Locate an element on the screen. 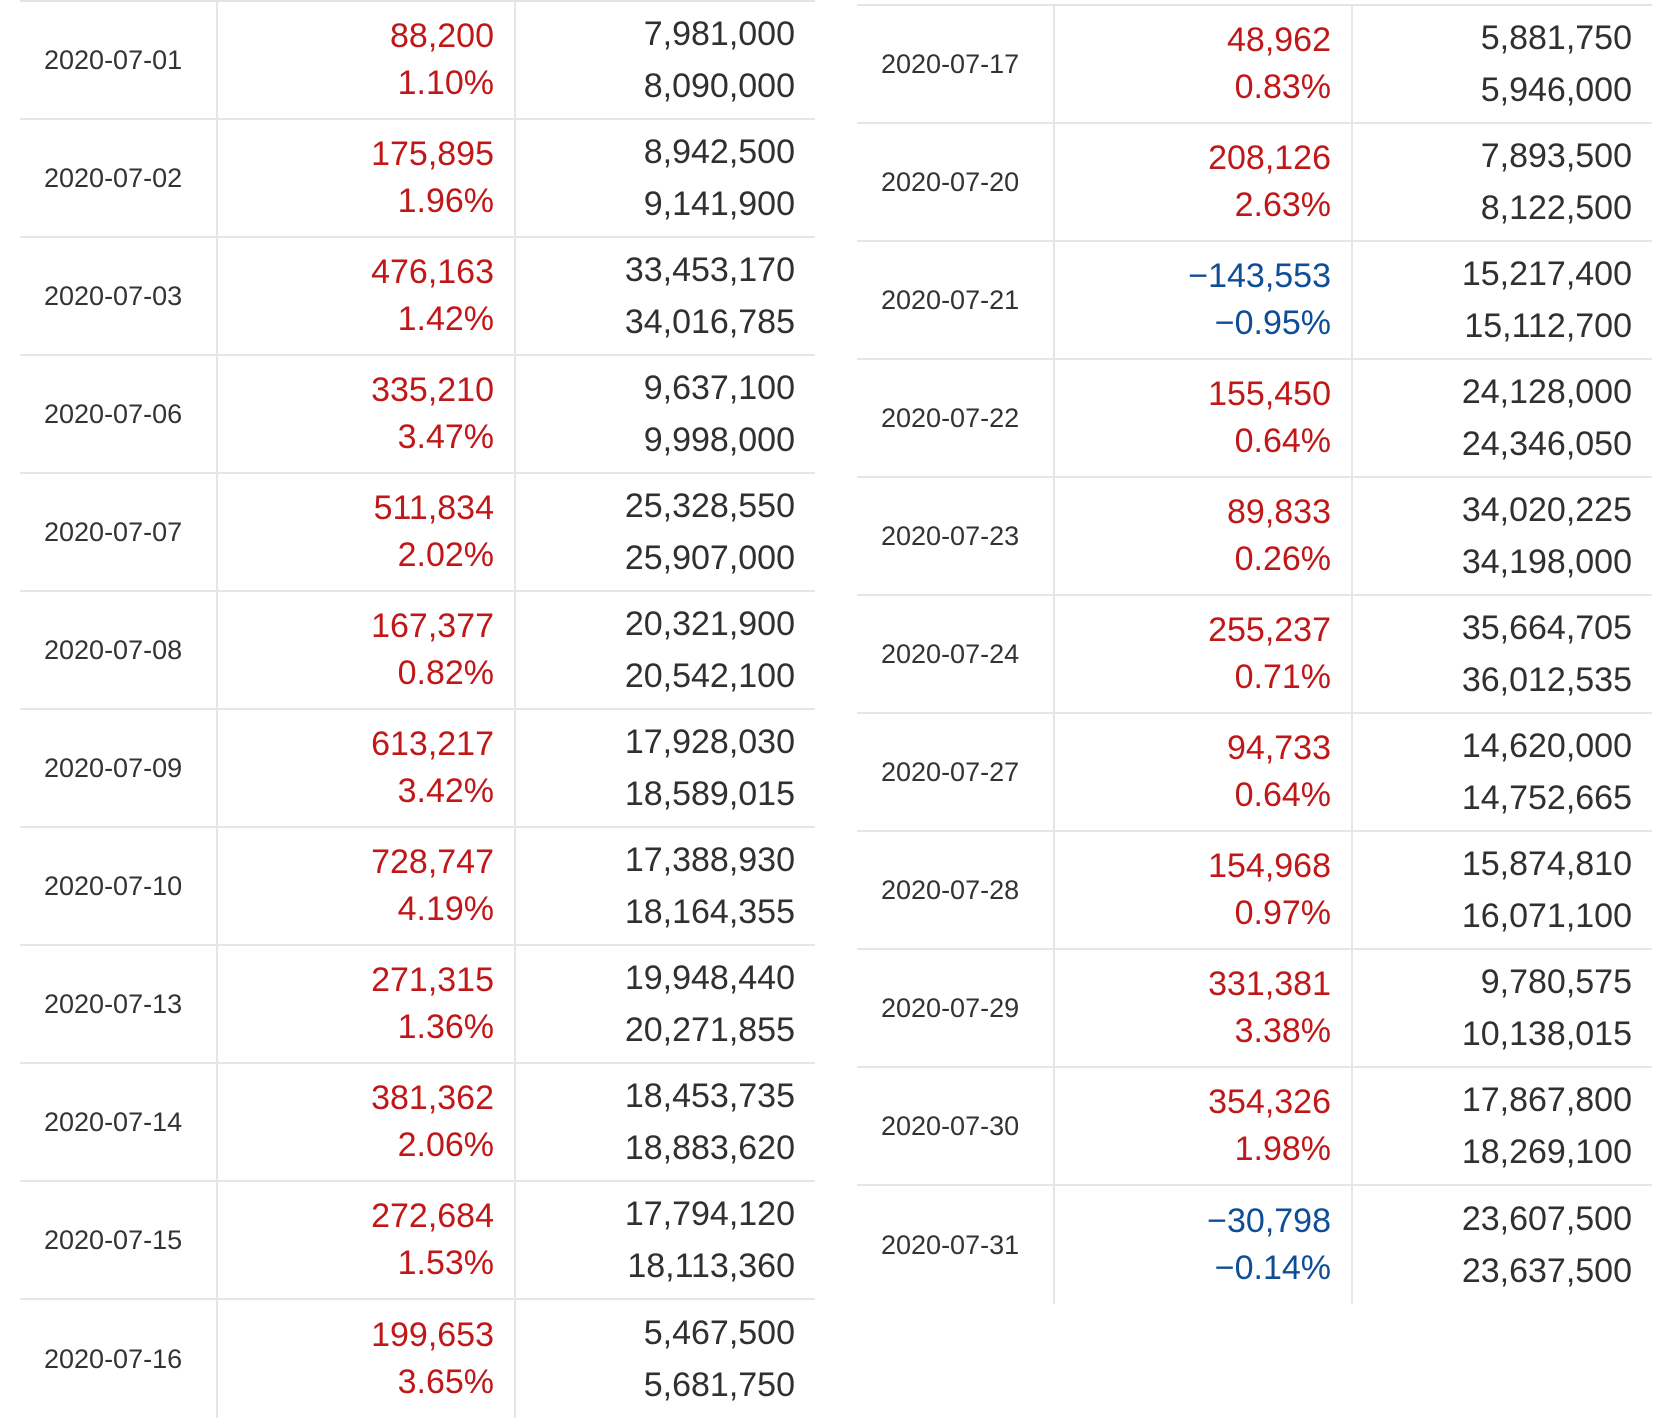 The image size is (1667, 1428). change-amount: 354,326 is located at coordinates (1269, 1102).